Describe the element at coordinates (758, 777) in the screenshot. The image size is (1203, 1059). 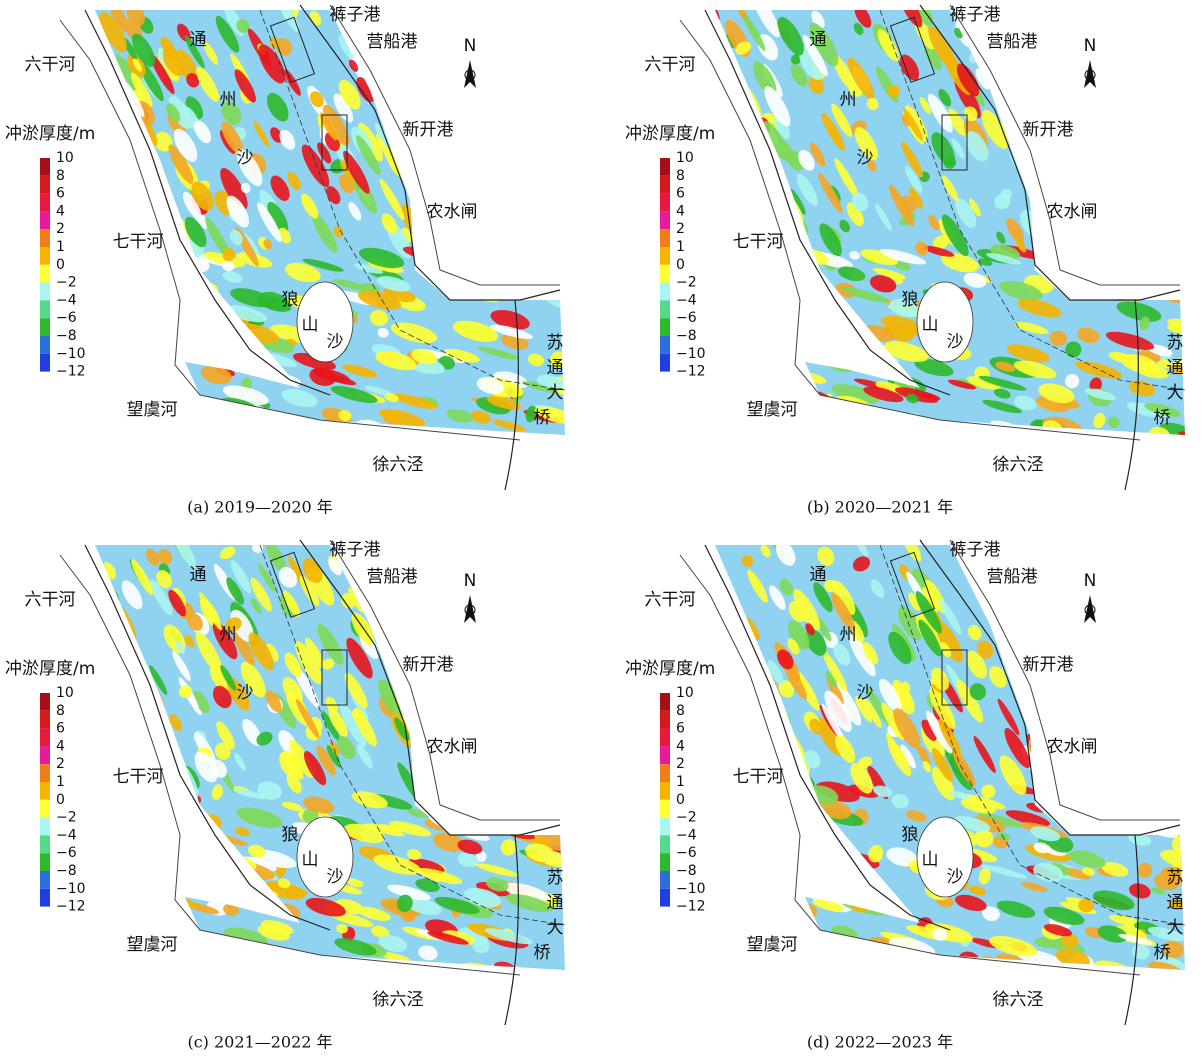
I see `place-label: 七干河` at that location.